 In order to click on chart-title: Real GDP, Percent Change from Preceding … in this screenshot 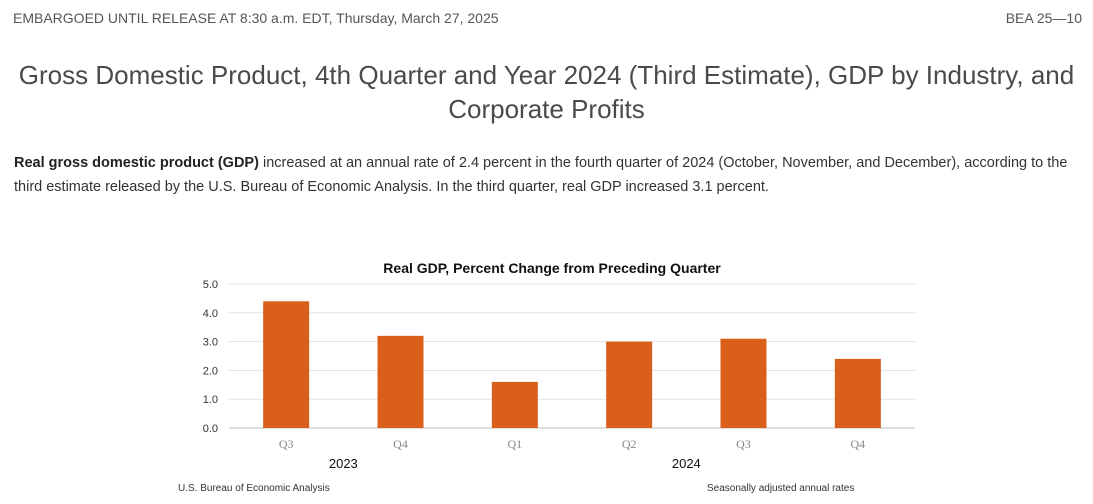, I will do `click(552, 268)`.